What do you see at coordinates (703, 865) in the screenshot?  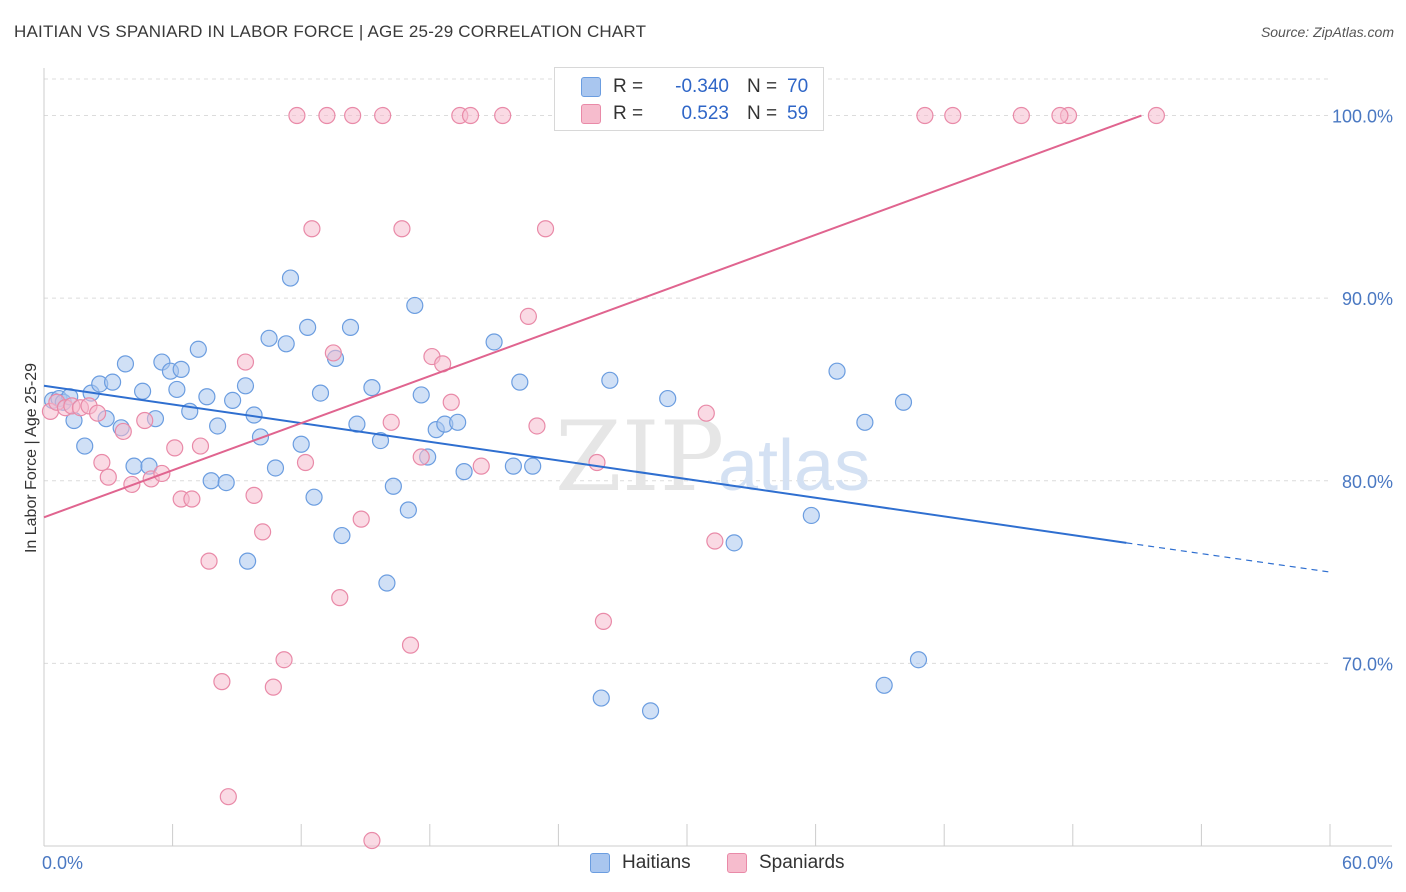 I see `series-legend: Haitians Spaniards` at bounding box center [703, 865].